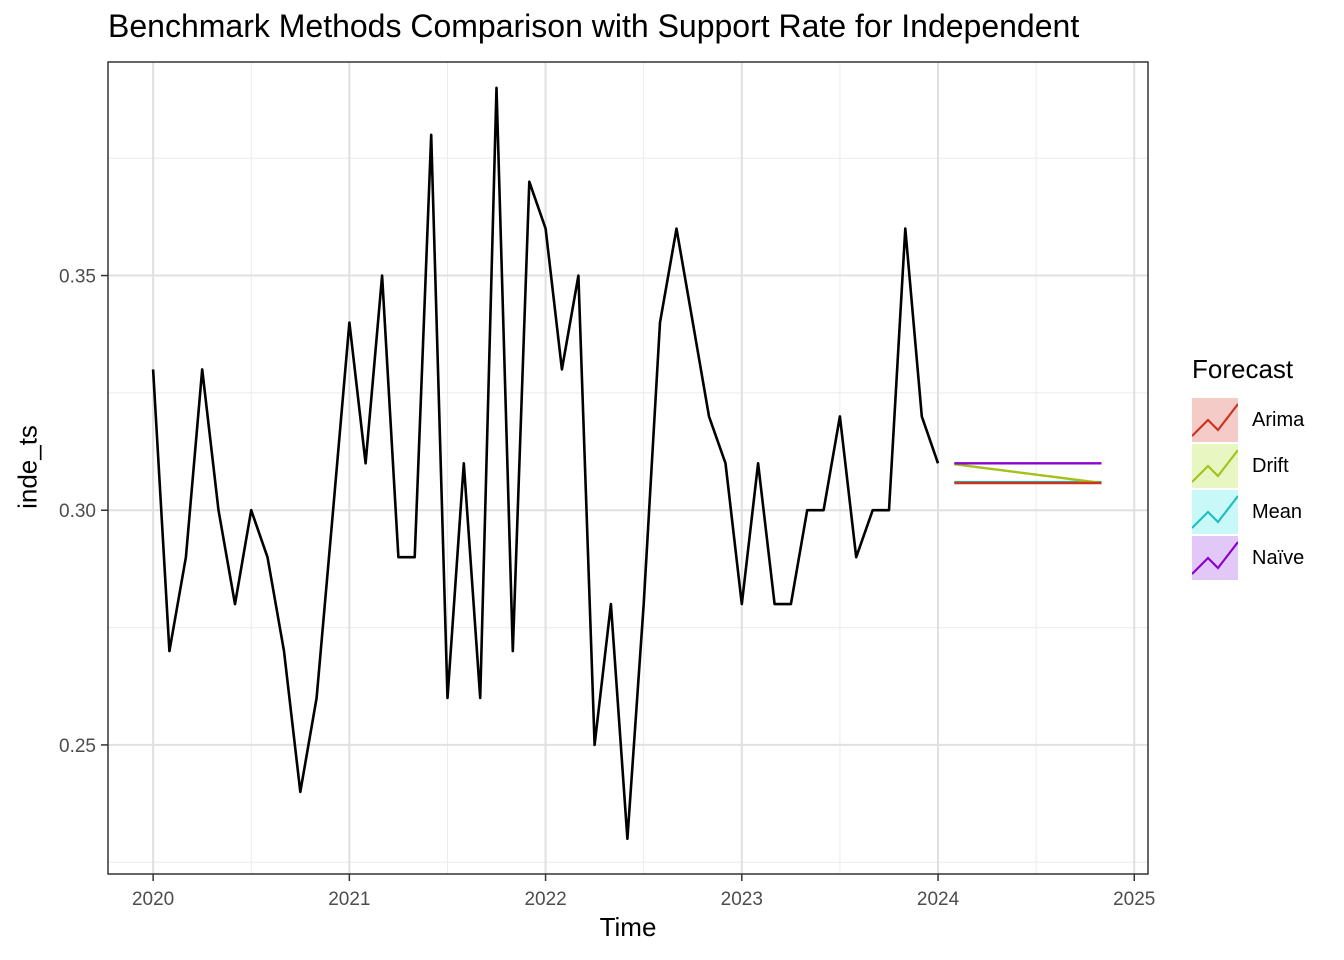  Describe the element at coordinates (1028, 474) in the screenshot. I see `forecast-line-drift` at that location.